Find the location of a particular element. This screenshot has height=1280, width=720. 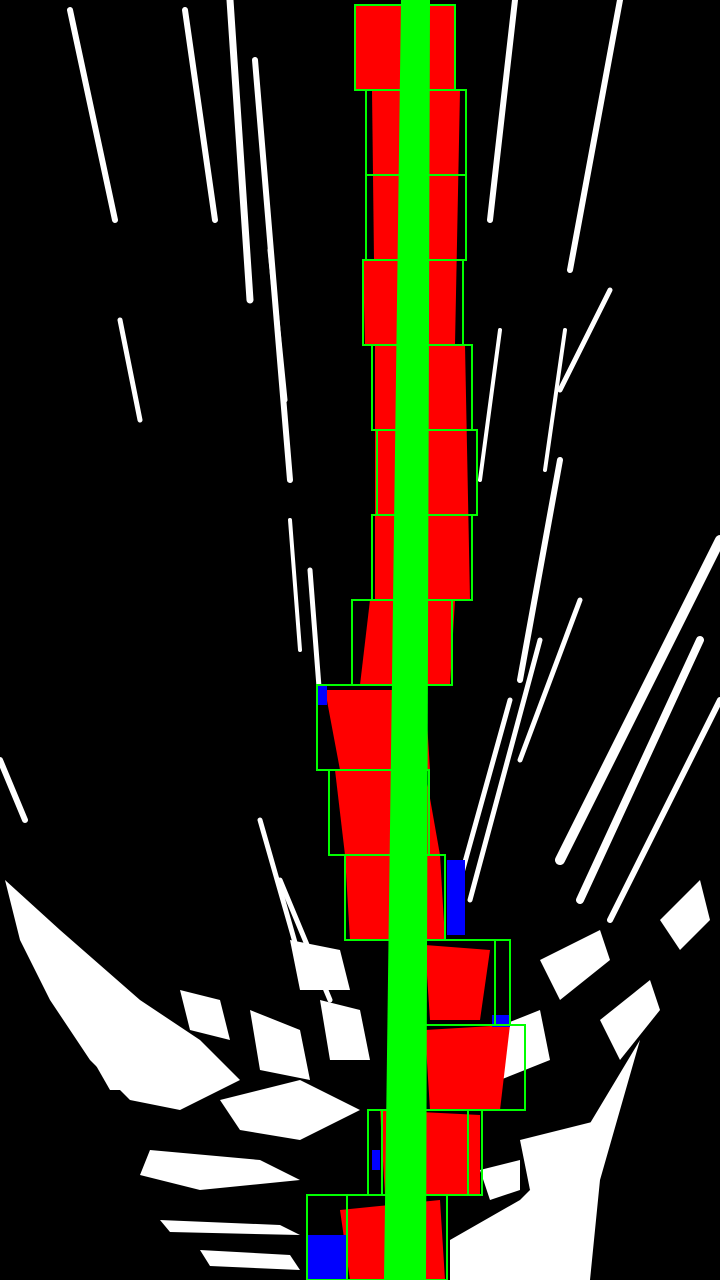

fitted-lane-line is located at coordinates (407, 640).